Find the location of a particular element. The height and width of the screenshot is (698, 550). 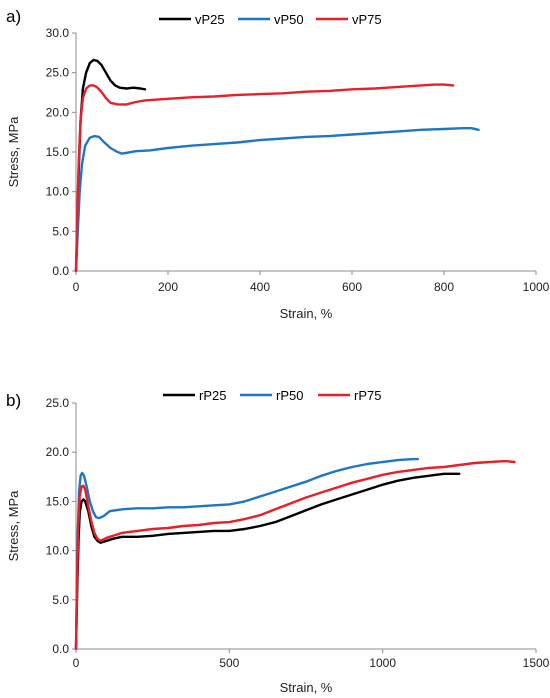

y-tick-label: 30.0 is located at coordinates (58, 33).